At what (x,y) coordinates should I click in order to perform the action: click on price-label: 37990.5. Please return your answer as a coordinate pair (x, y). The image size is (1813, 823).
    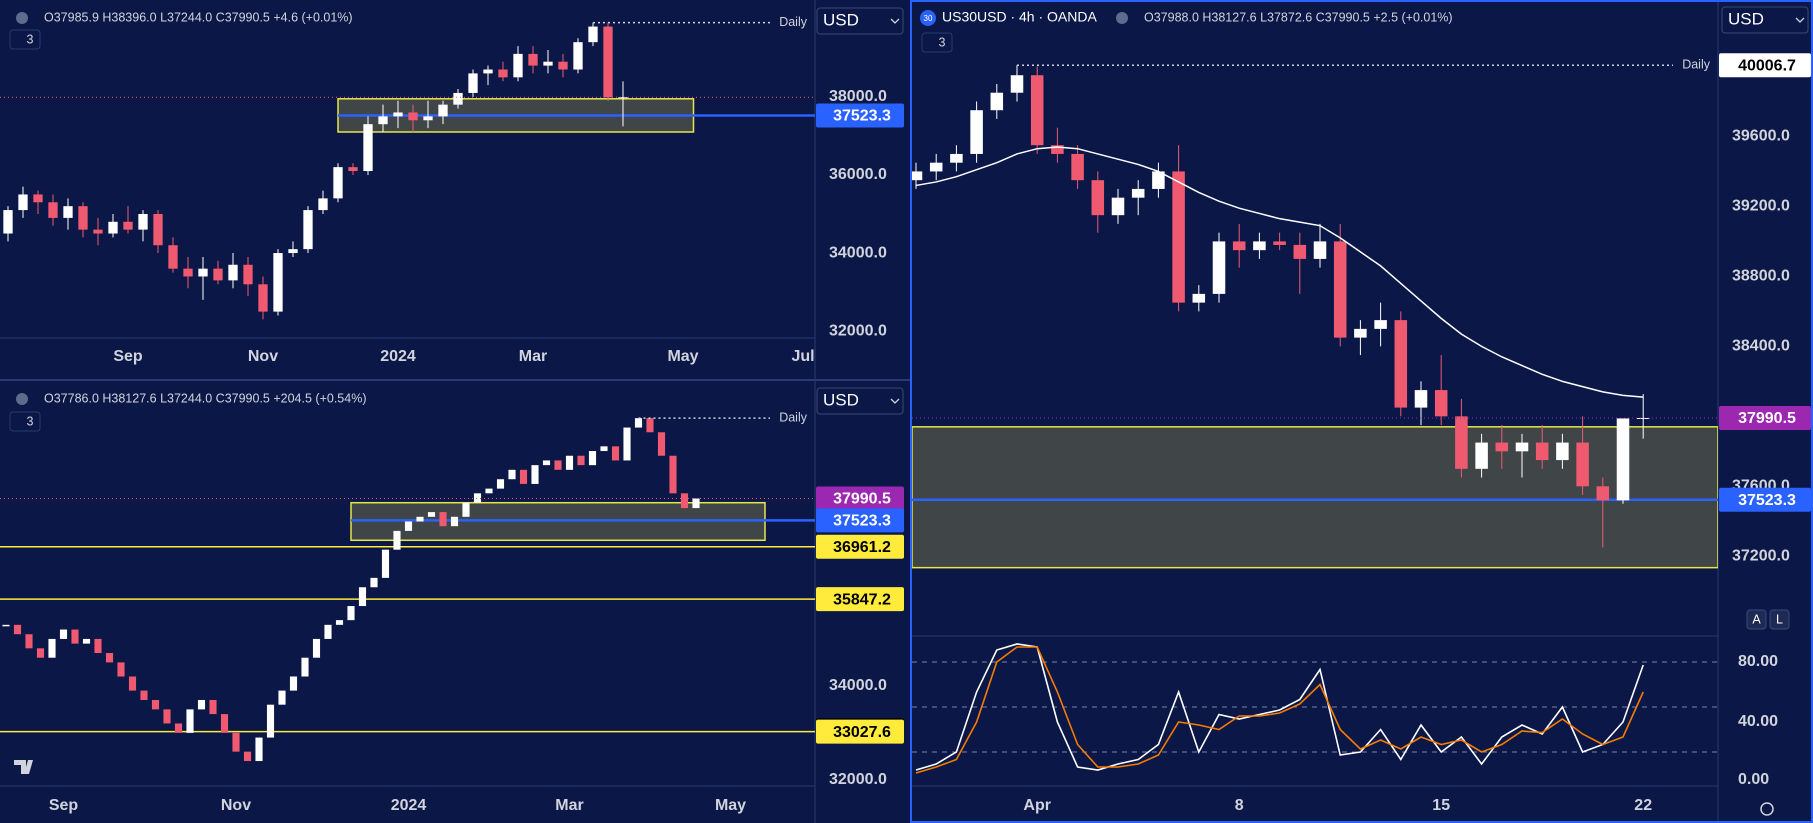
    Looking at the image, I should click on (1767, 418).